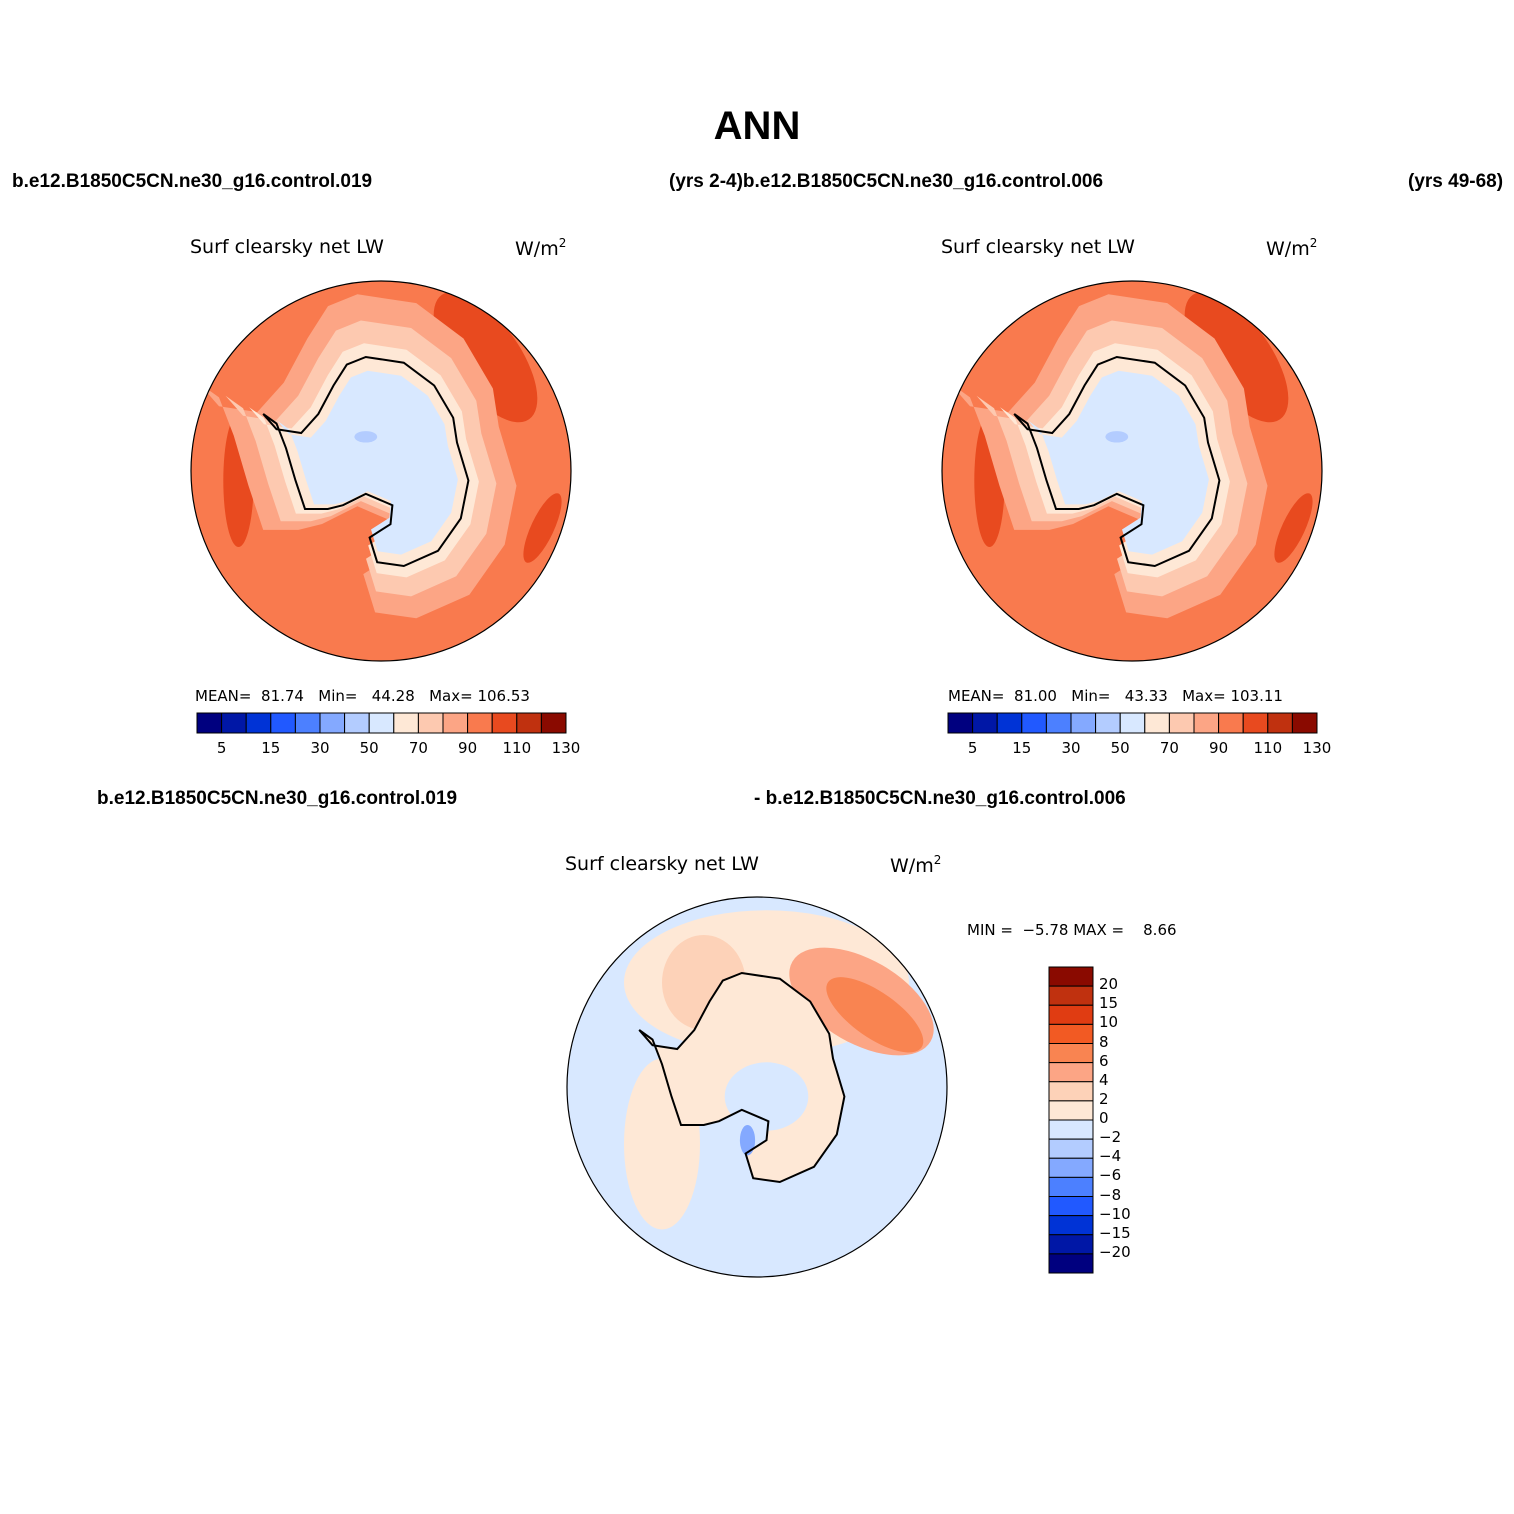 This screenshot has height=1514, width=1514. I want to click on panel2-title: Surf clearsky net LW, so click(1038, 247).